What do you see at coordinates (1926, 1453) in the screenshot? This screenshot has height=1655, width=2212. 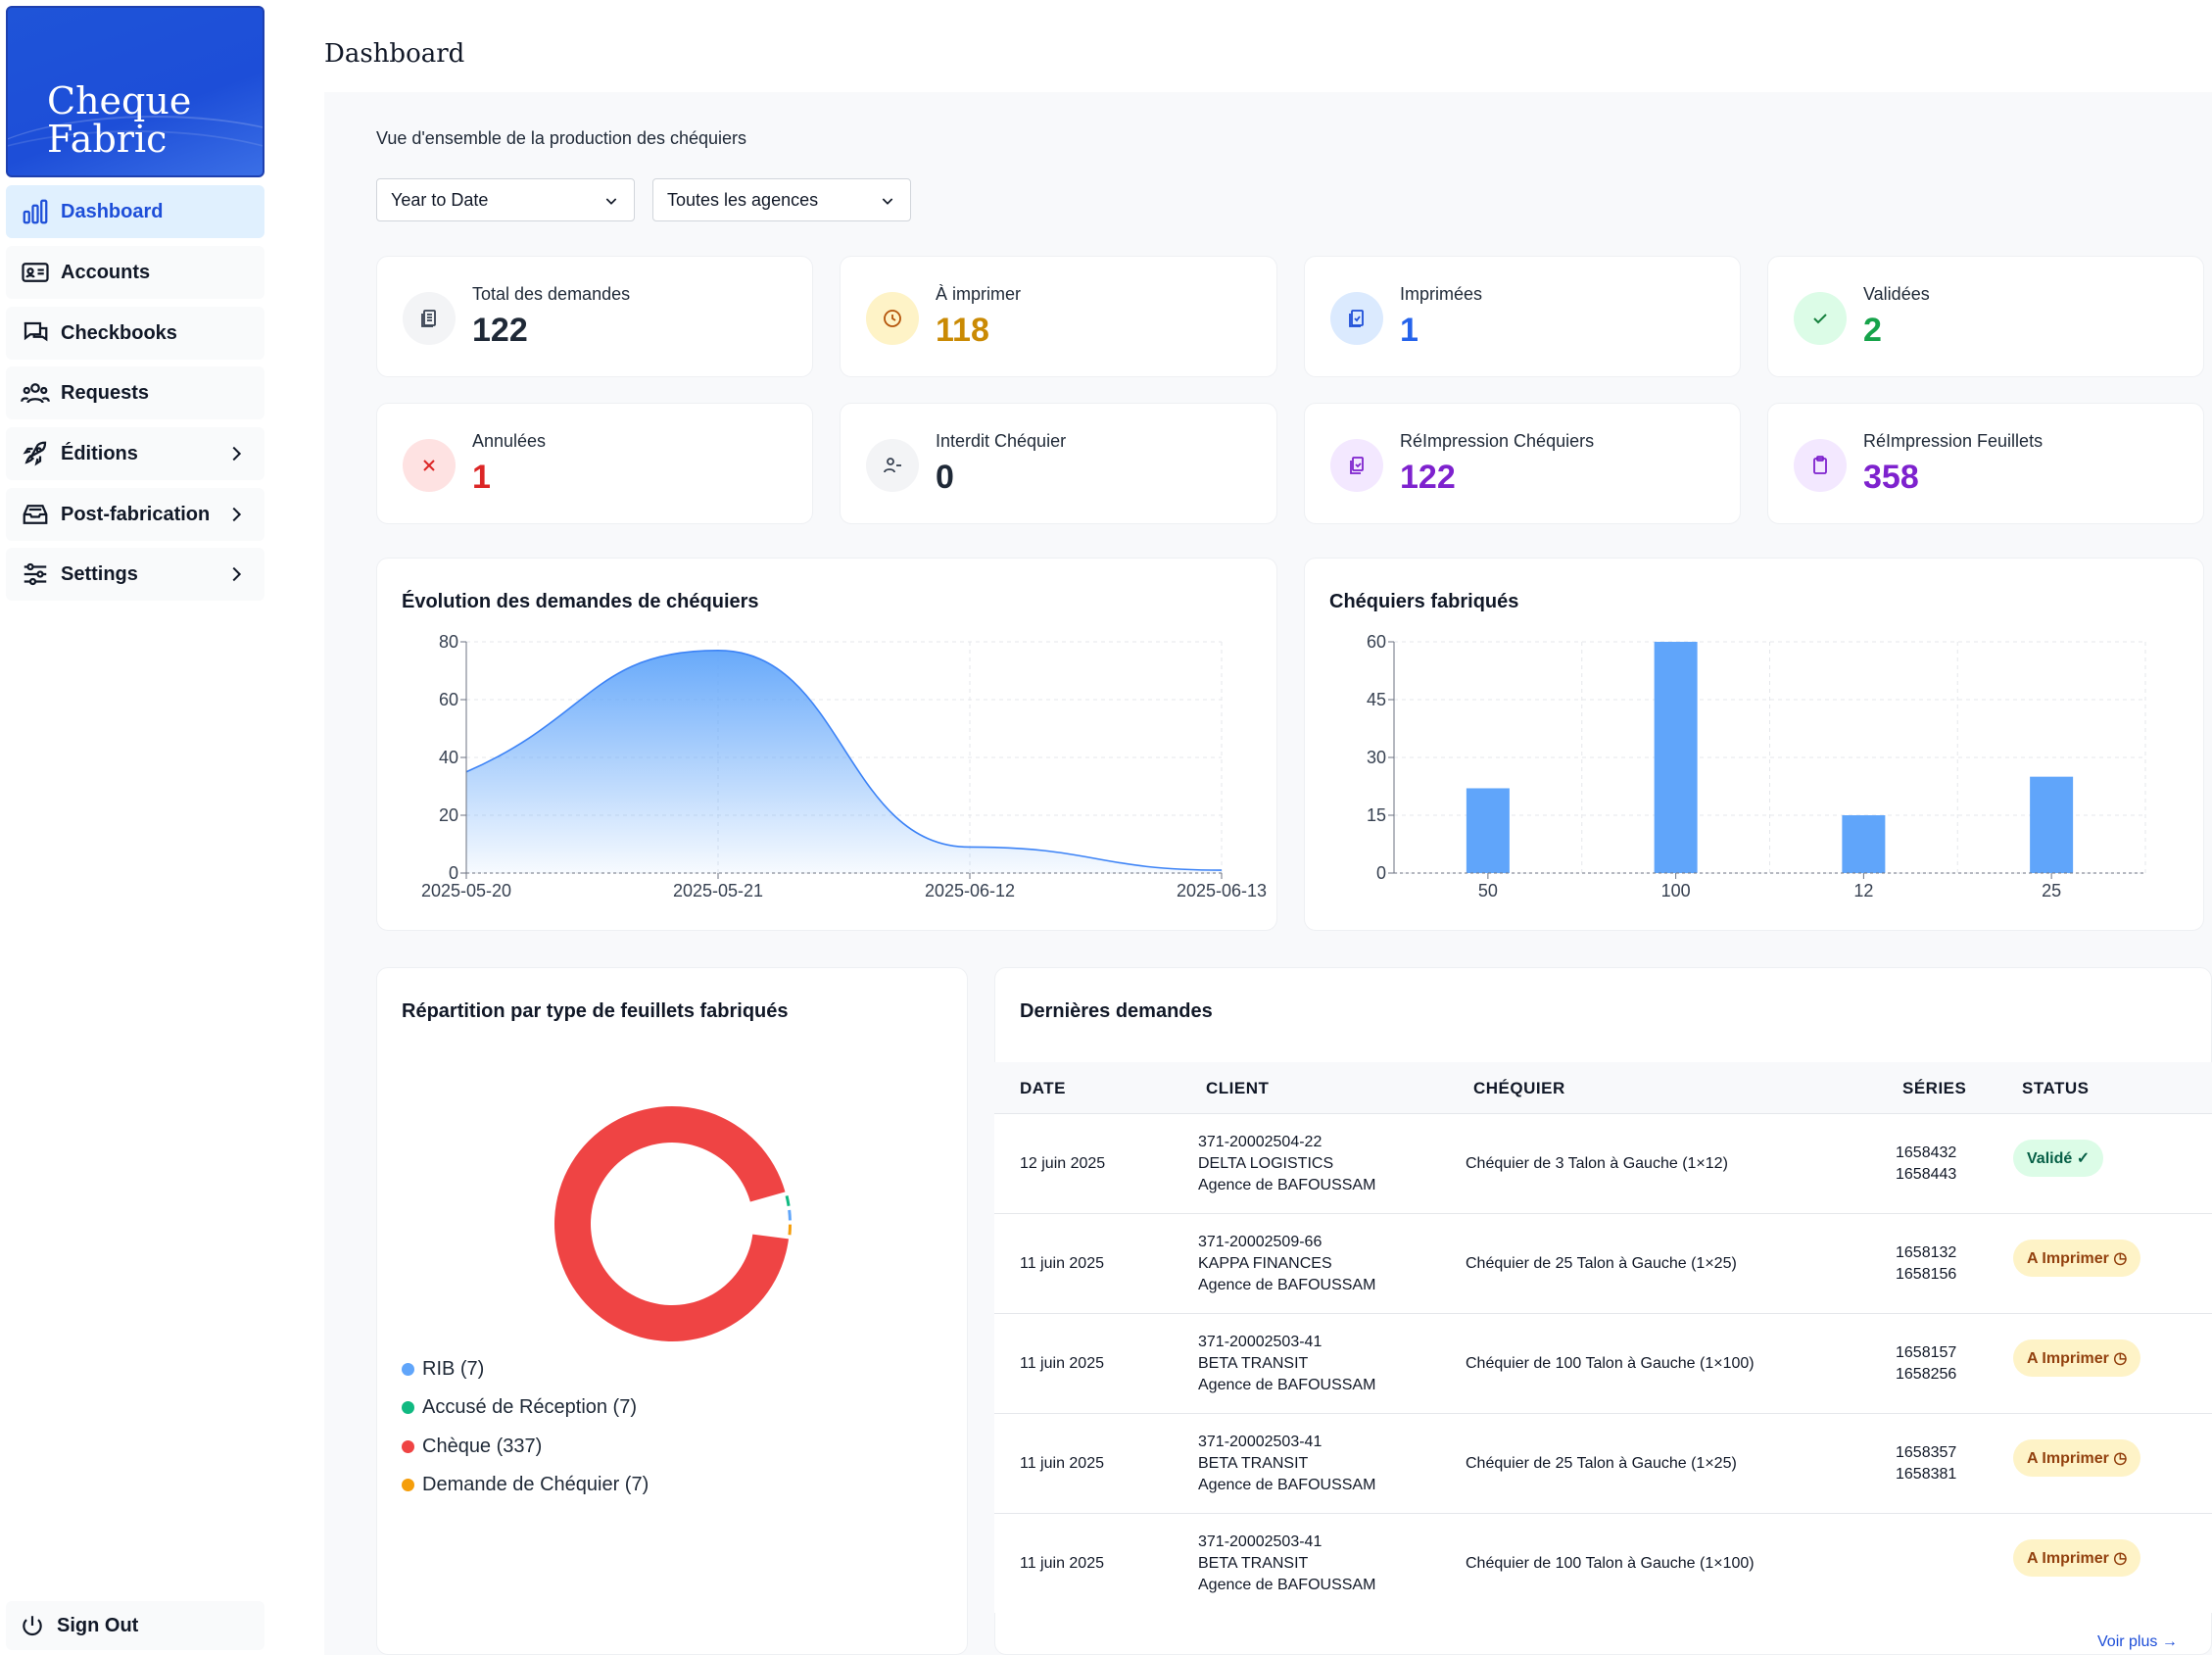 I see `row-series-start: 1658357` at bounding box center [1926, 1453].